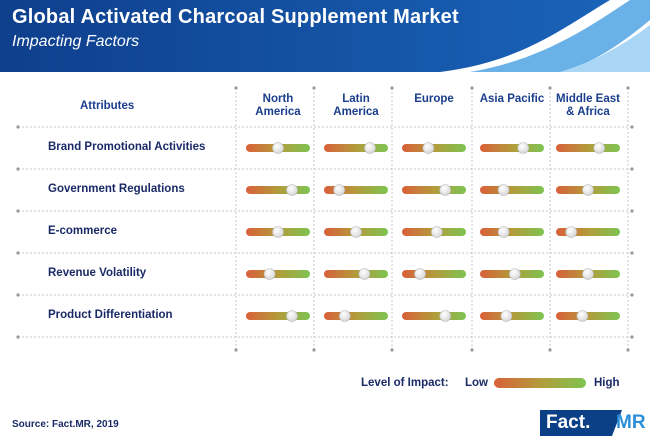 The image size is (650, 448). I want to click on row-label: Product Differentiation, so click(110, 315).